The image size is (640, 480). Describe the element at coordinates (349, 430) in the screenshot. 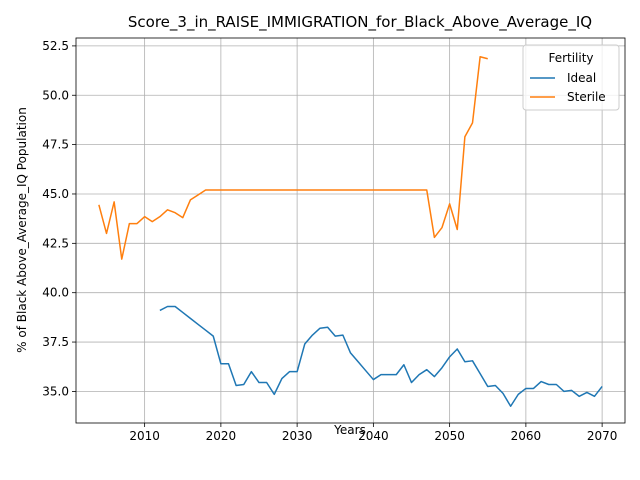

I see `x-axis-label: Years` at that location.